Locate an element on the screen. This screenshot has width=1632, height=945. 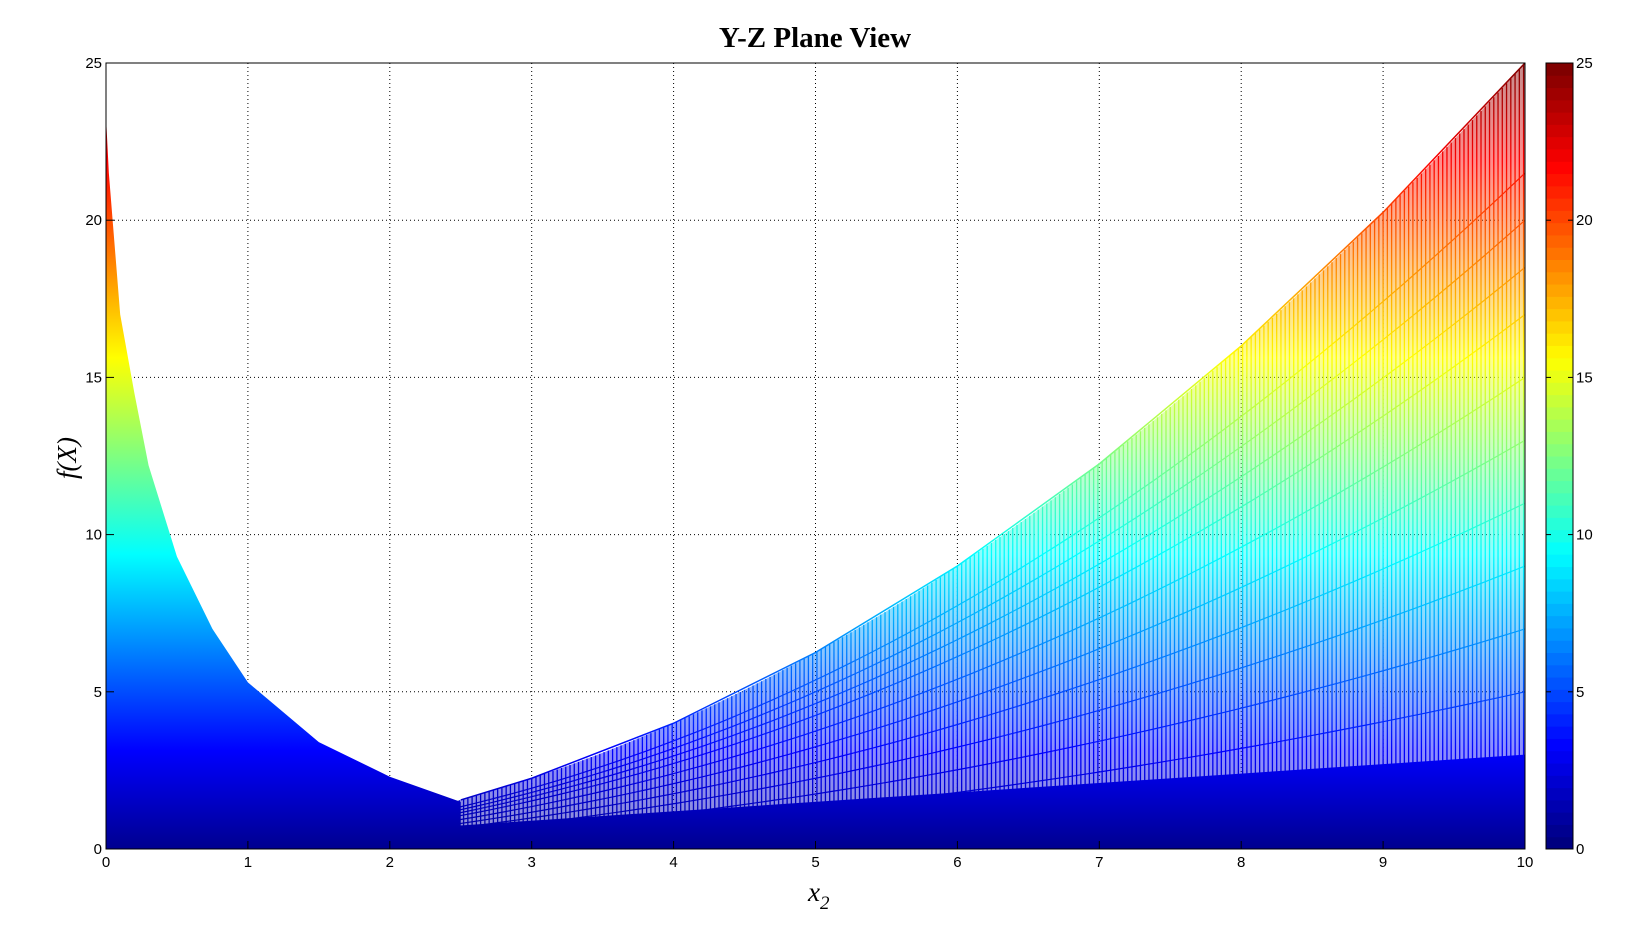
colorbar-frame is located at coordinates (1559, 456).